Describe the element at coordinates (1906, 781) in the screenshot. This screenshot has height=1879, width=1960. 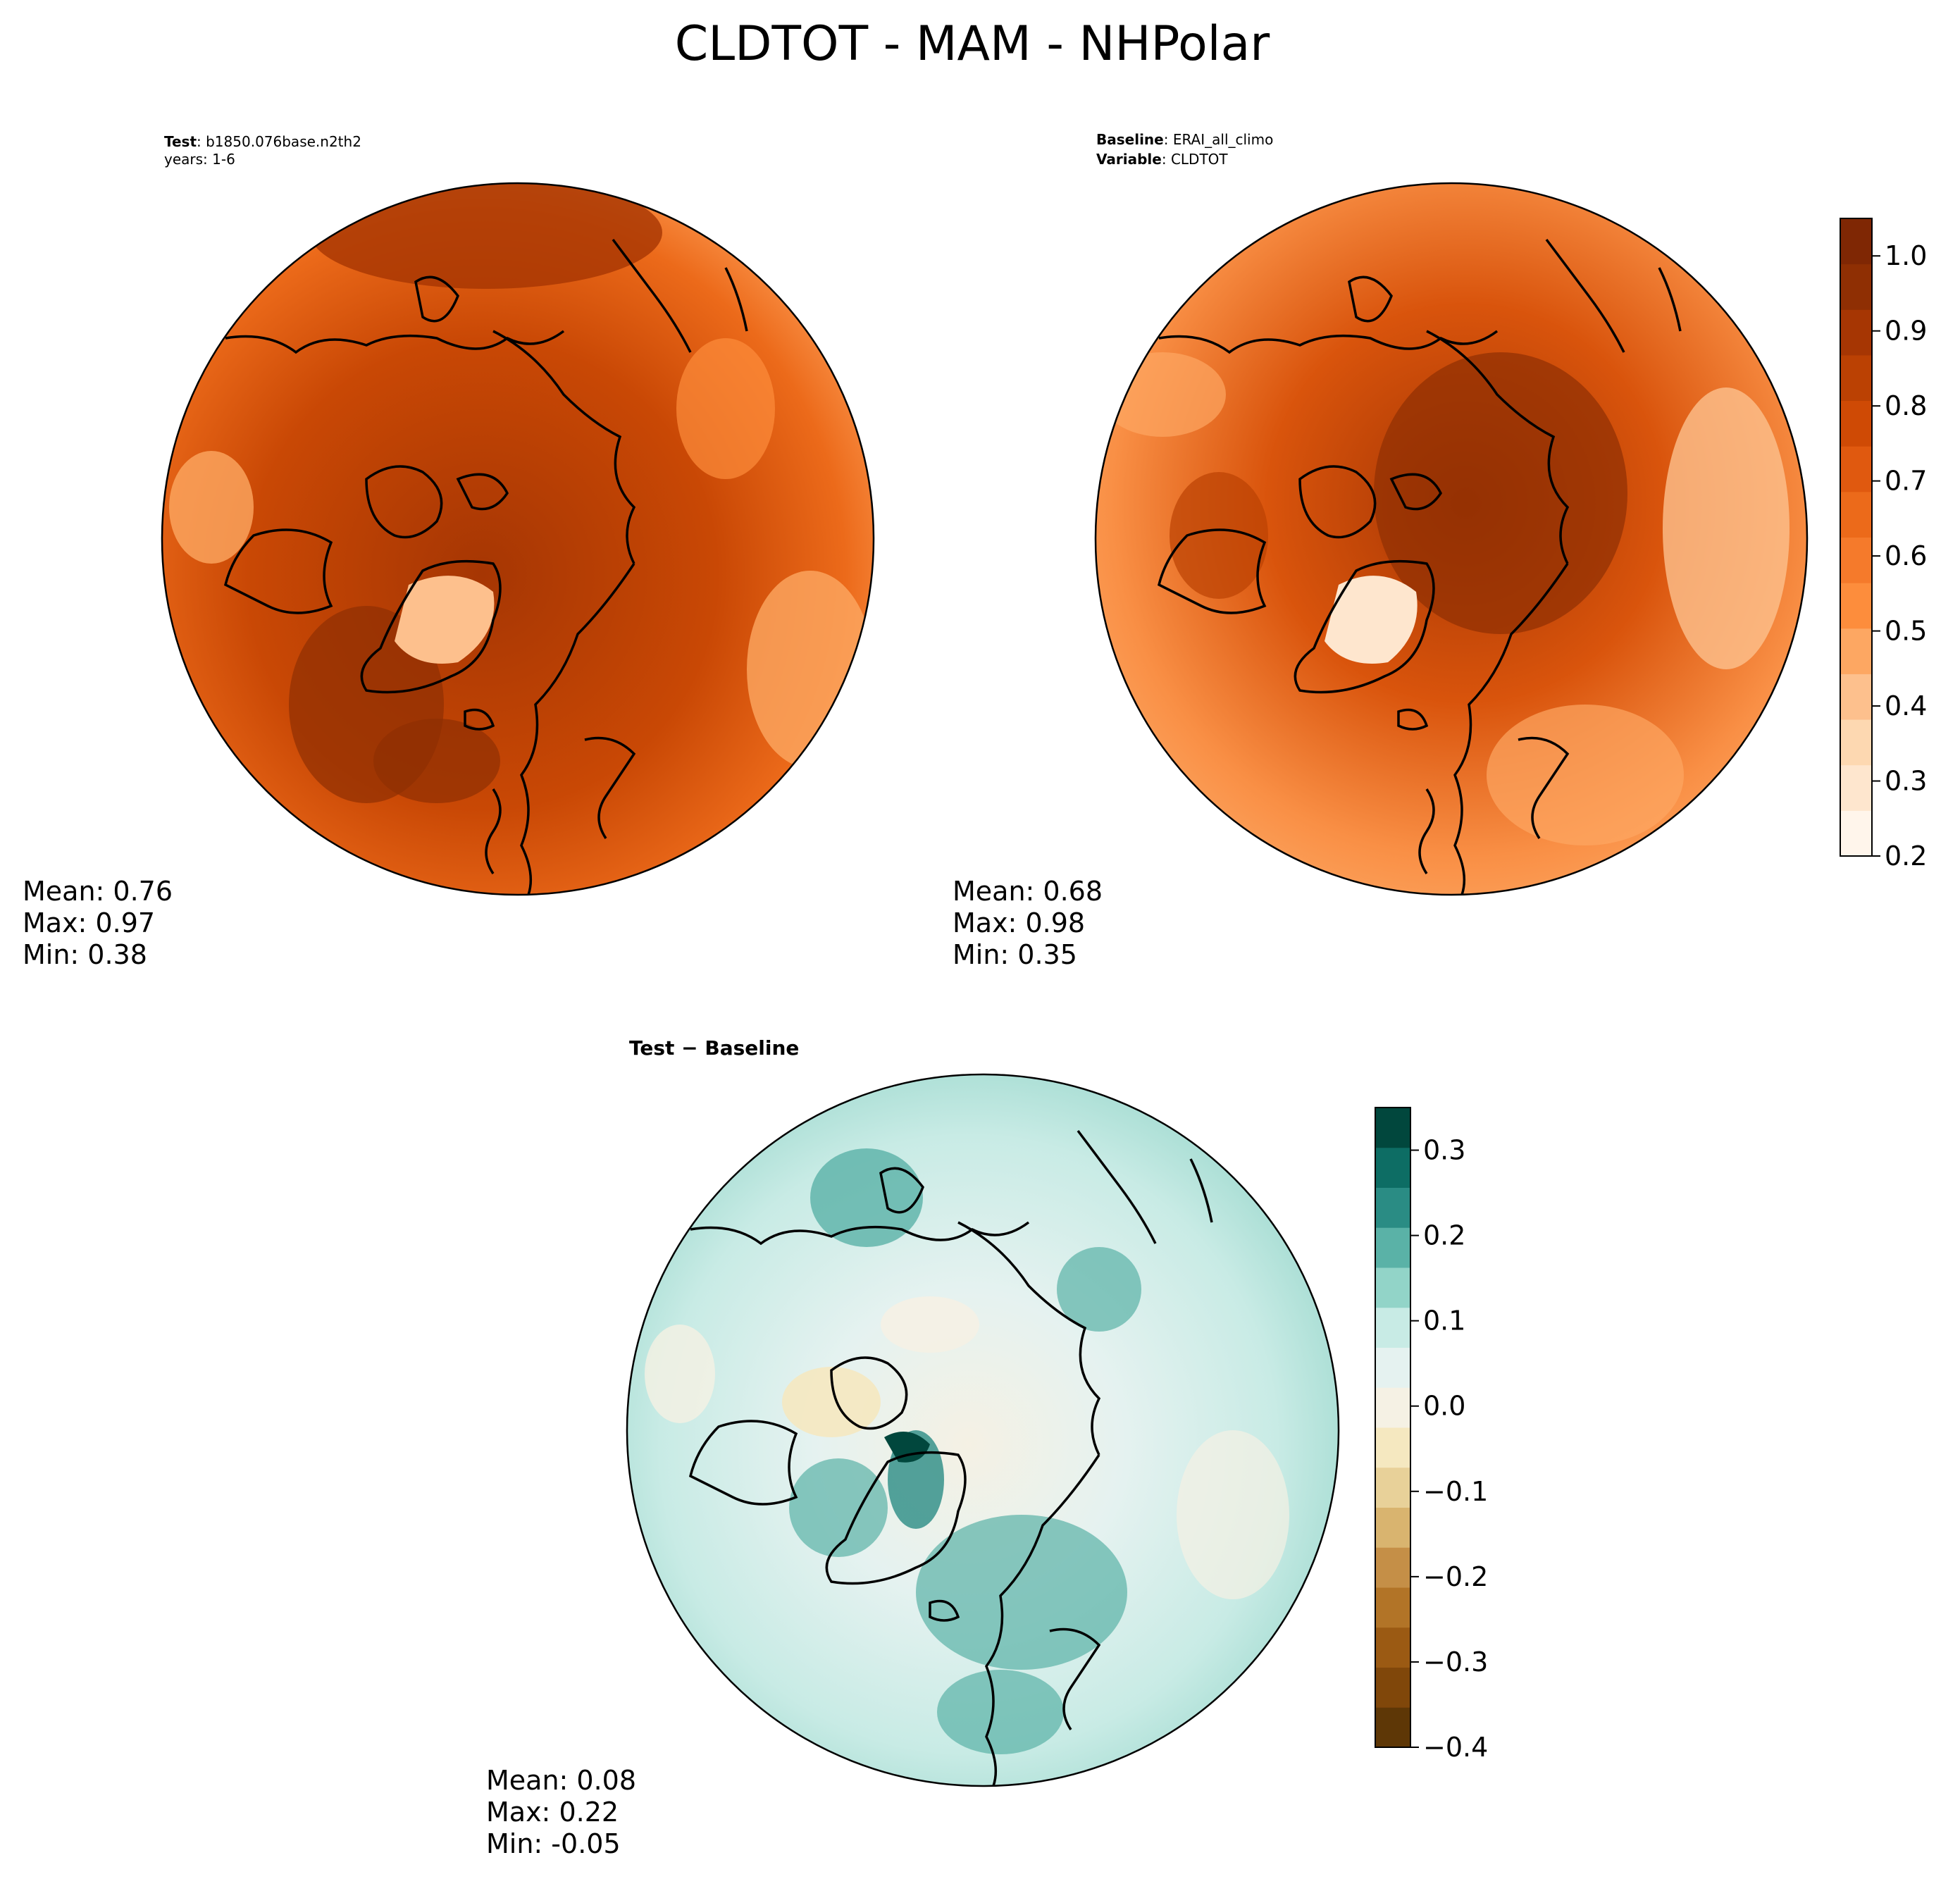
I see `main-colorbar-tick-label: 0.3` at that location.